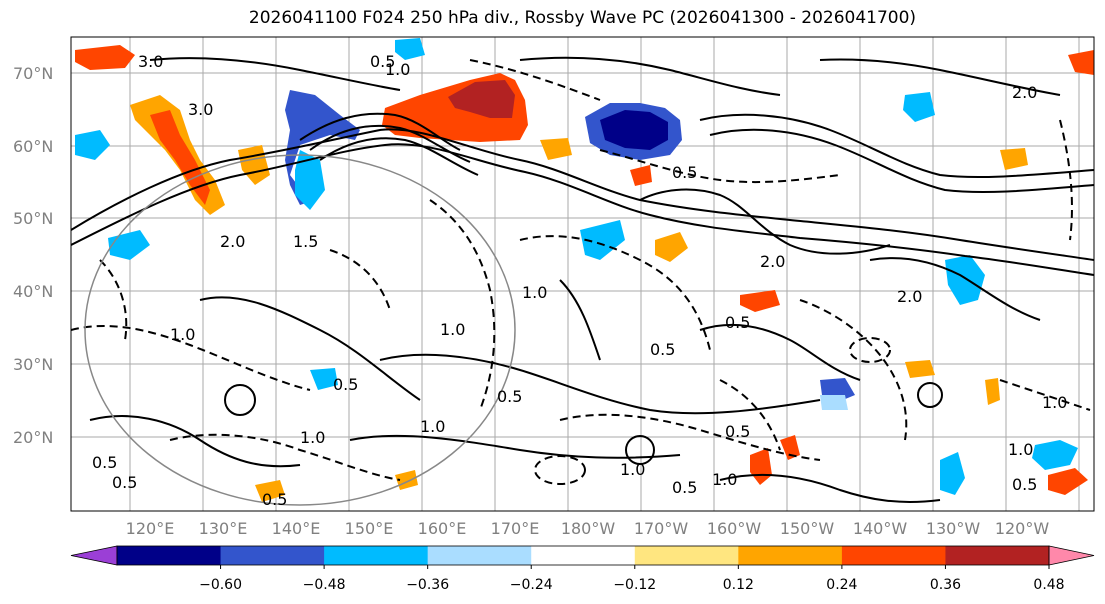  Describe the element at coordinates (880, 528) in the screenshot. I see `lon-label: 140°W` at that location.